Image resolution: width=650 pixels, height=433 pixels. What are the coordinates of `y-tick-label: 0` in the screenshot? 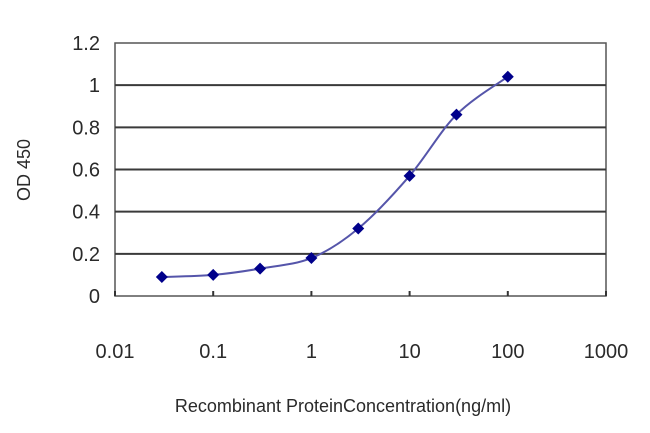 It's located at (94, 297).